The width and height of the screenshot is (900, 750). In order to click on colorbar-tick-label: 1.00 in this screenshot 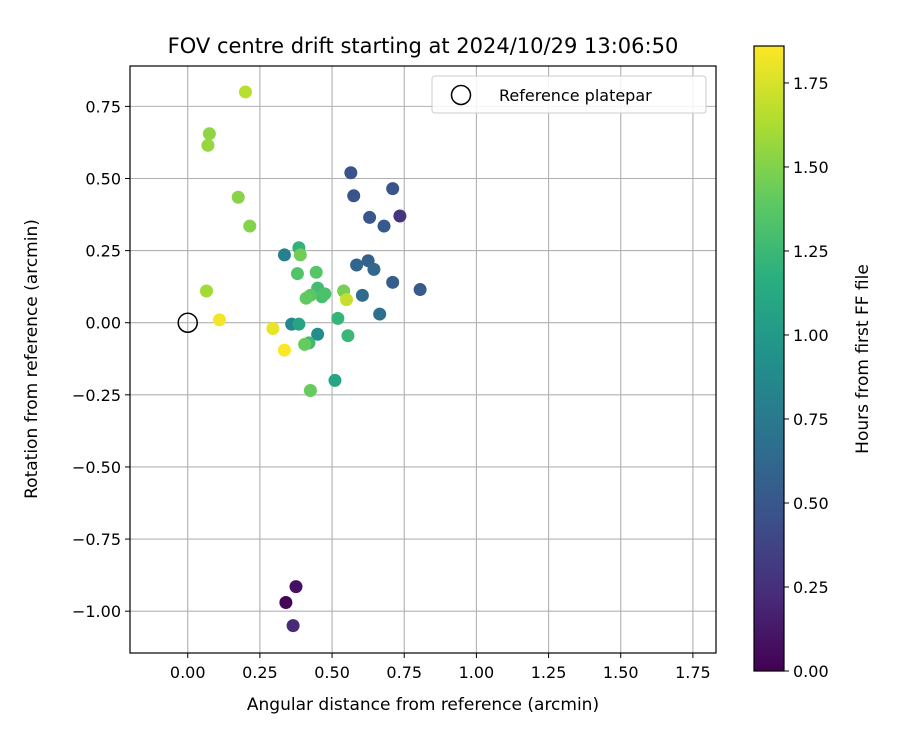, I will do `click(811, 335)`.